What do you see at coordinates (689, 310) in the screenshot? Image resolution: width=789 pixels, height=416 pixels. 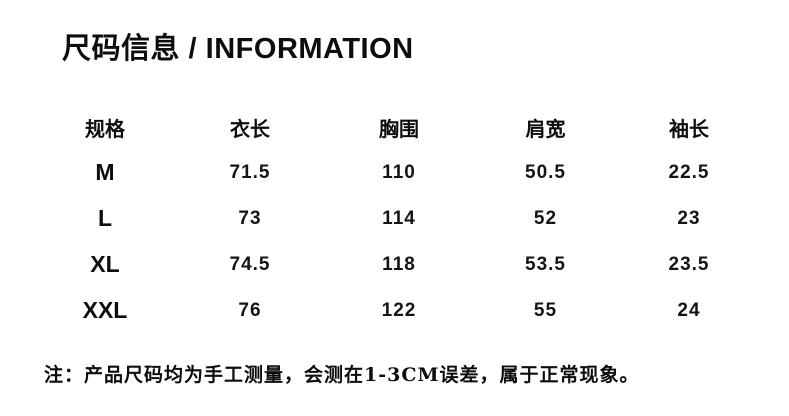 I see `value-cell: 24` at bounding box center [689, 310].